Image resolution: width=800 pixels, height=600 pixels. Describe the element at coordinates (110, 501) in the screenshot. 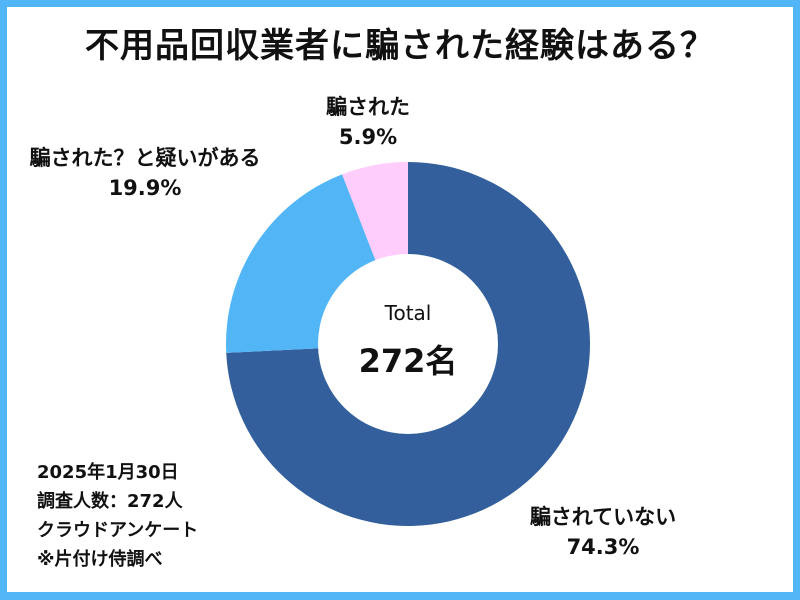

I see `survey-respondents: 調査人数：272人` at that location.